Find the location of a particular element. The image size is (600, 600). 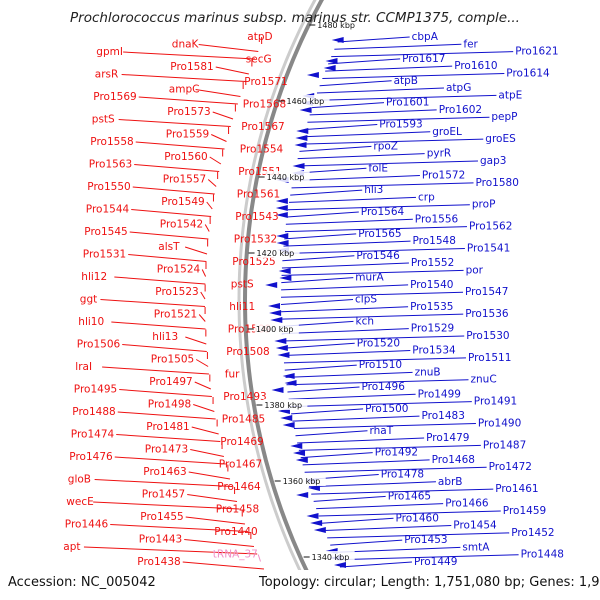

left-gene-label: Pro1508 is located at coordinates (247, 352).